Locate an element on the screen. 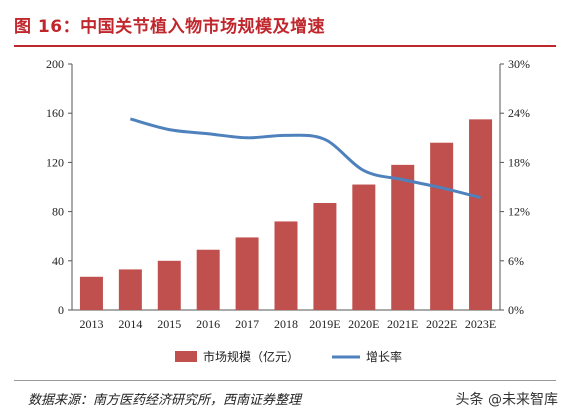  source-note: 数据来源：南方医药经济研究所，西南证券整理 is located at coordinates (165, 400).